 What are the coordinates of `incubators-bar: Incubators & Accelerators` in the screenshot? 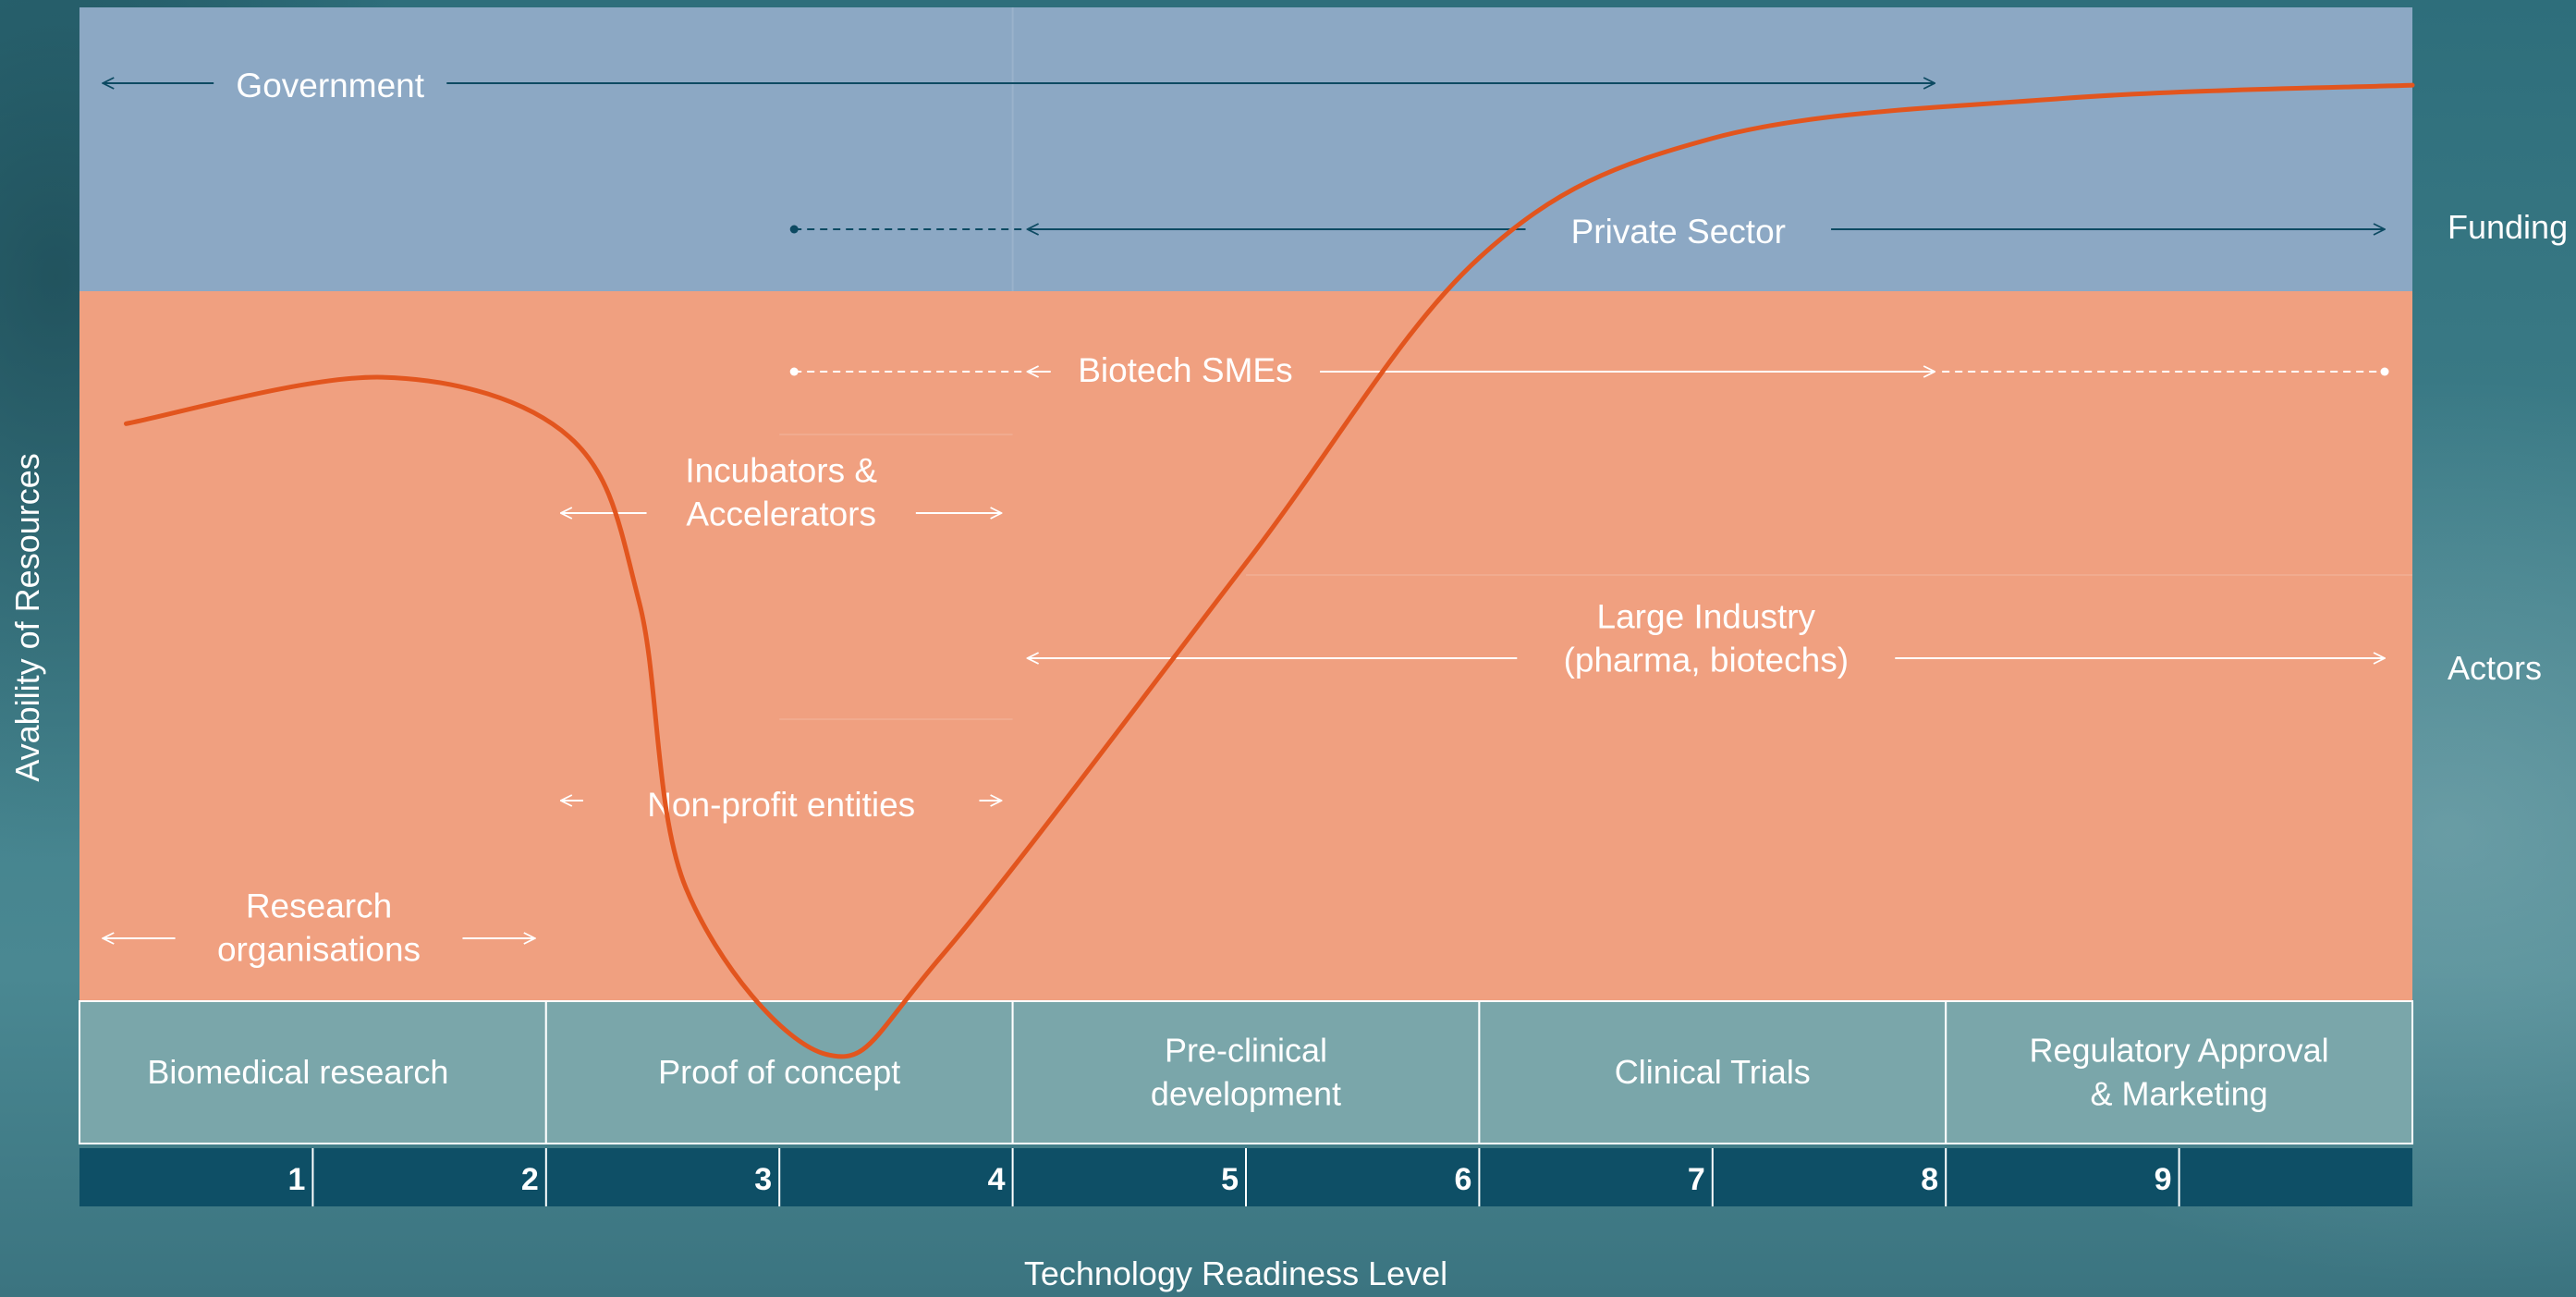 It's located at (781, 492).